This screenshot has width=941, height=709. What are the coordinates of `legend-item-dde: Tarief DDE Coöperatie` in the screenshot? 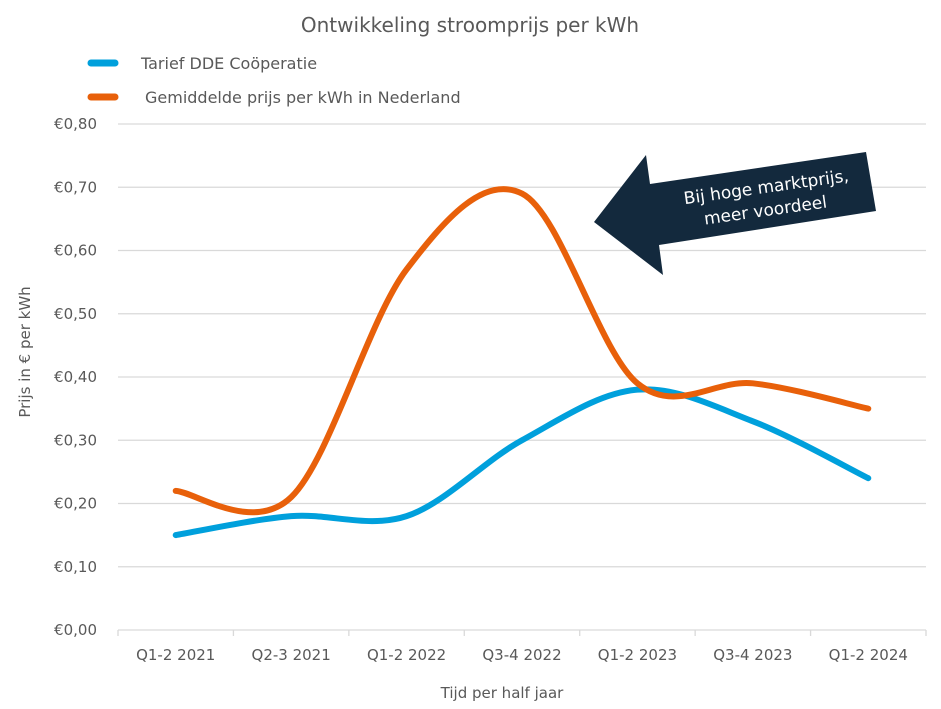 It's located at (202, 63).